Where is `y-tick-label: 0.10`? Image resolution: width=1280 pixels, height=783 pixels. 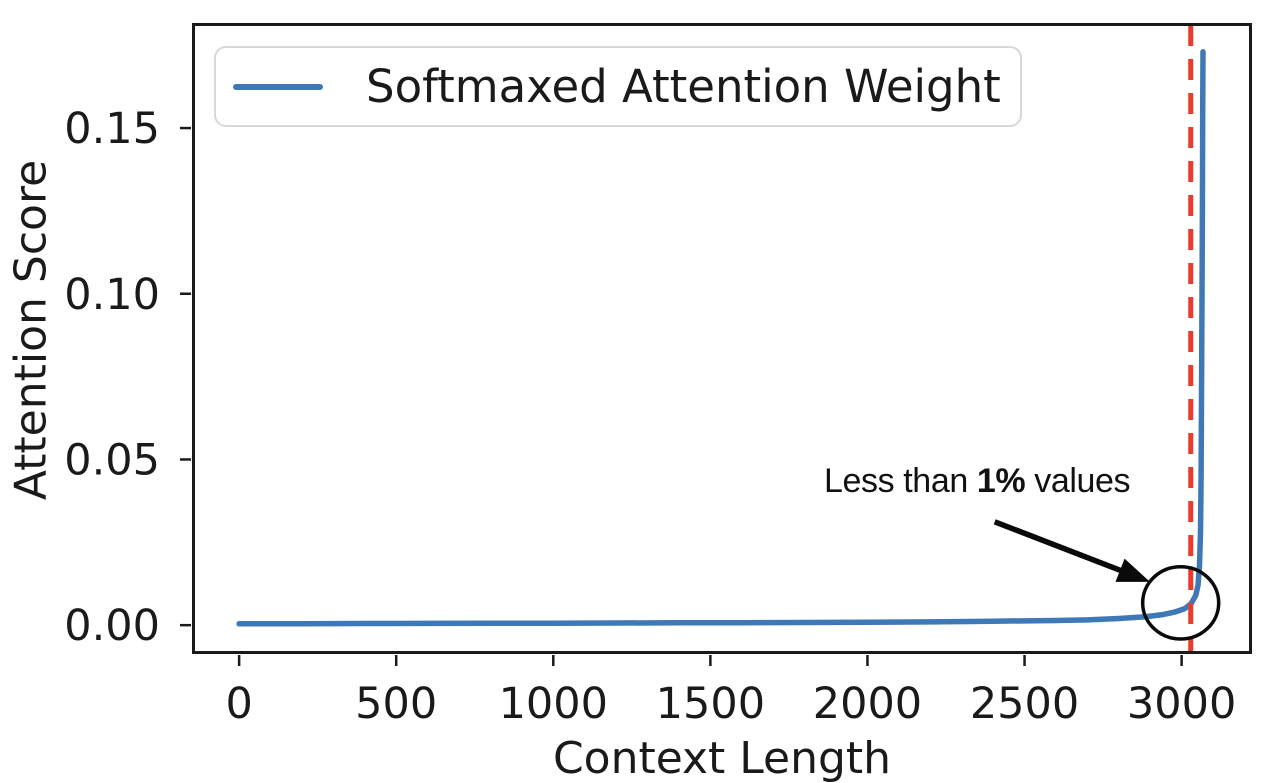 y-tick-label: 0.10 is located at coordinates (112, 295).